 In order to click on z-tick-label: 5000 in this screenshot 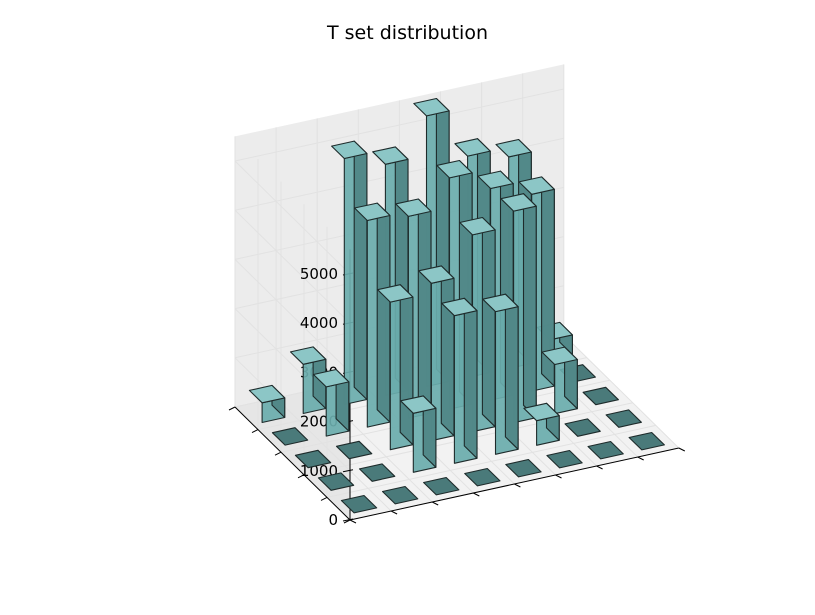, I will do `click(319, 274)`.